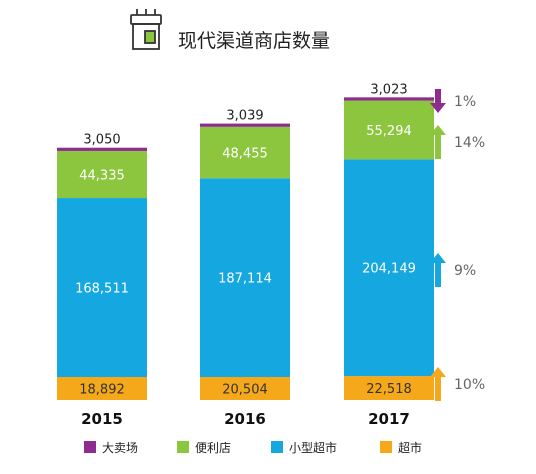  Describe the element at coordinates (244, 116) in the screenshot. I see `data-label: 3,039` at that location.